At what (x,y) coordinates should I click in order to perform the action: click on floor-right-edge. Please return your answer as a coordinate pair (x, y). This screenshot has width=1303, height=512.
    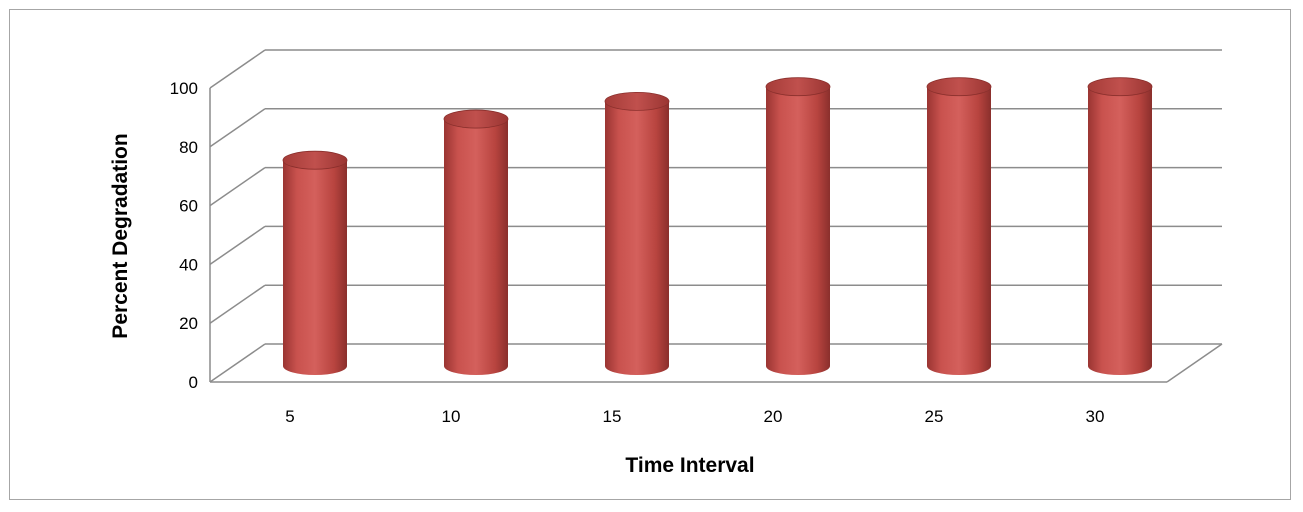
    Looking at the image, I should click on (1194, 363).